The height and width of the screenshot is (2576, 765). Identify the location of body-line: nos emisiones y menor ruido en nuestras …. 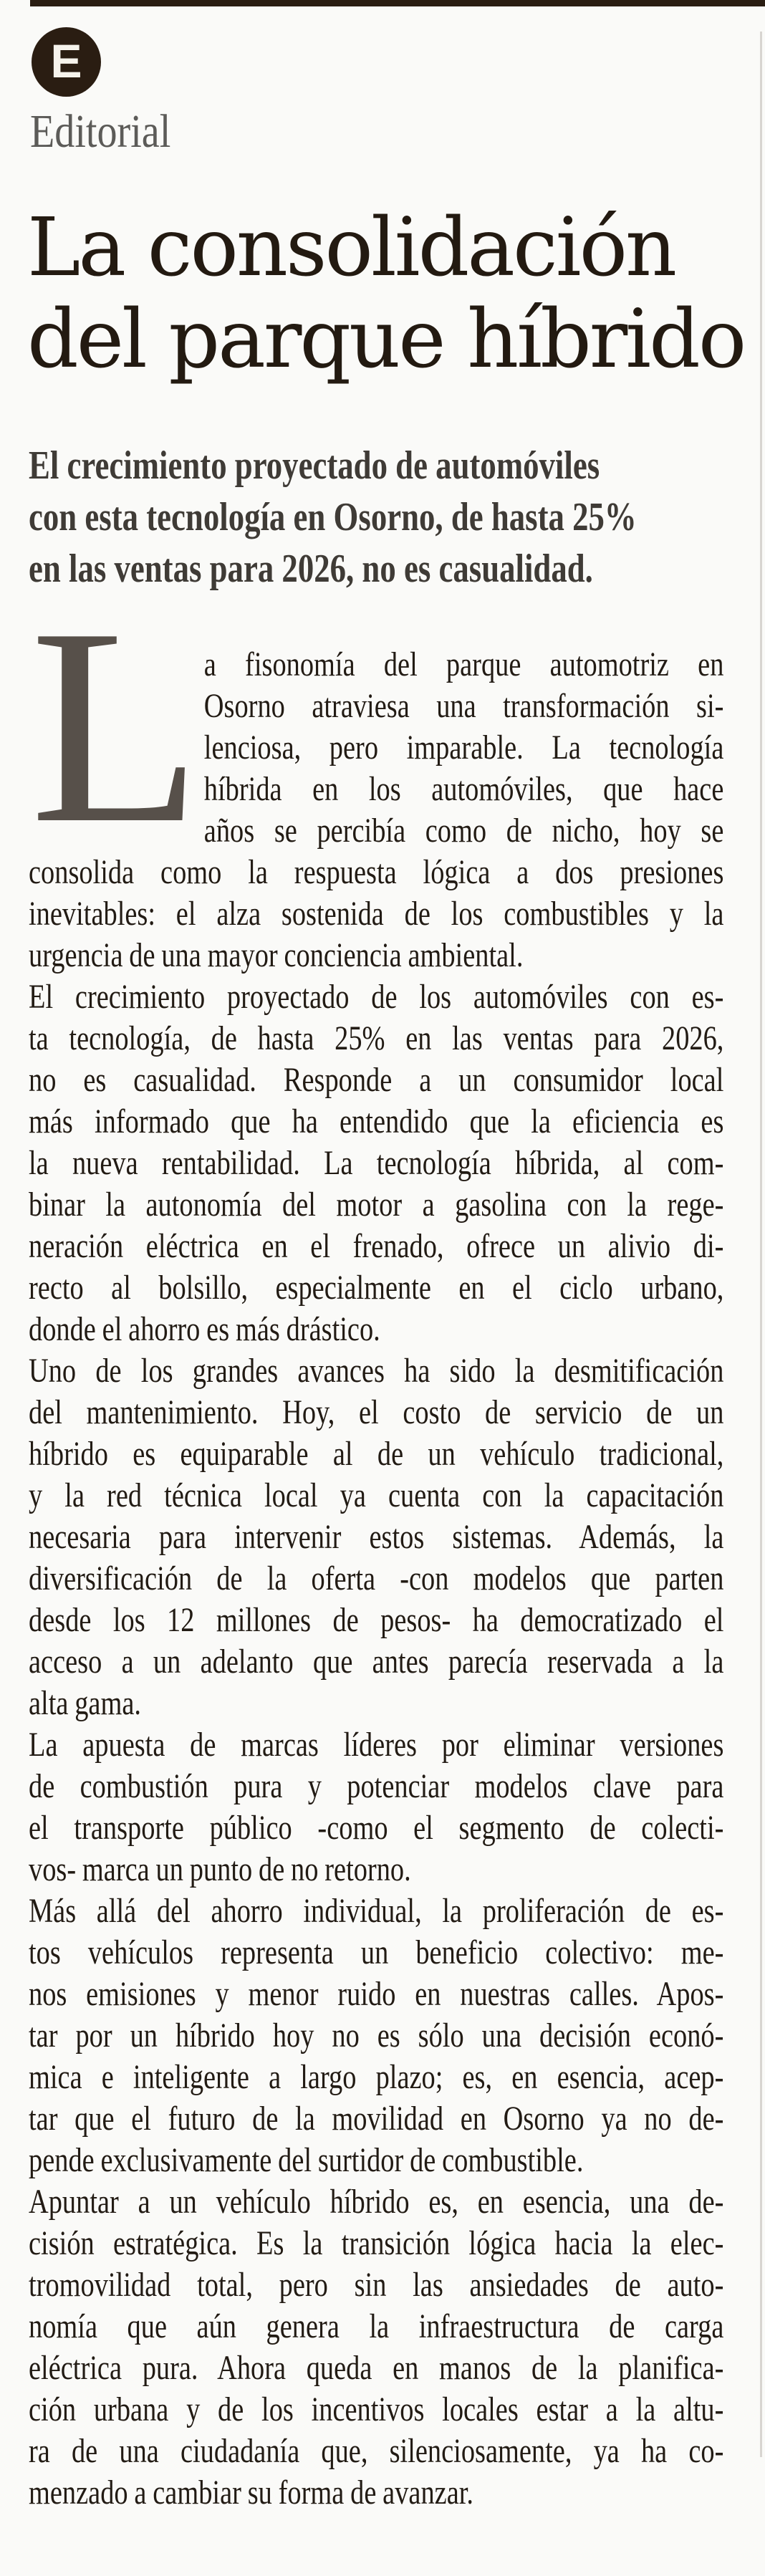
(376, 1994).